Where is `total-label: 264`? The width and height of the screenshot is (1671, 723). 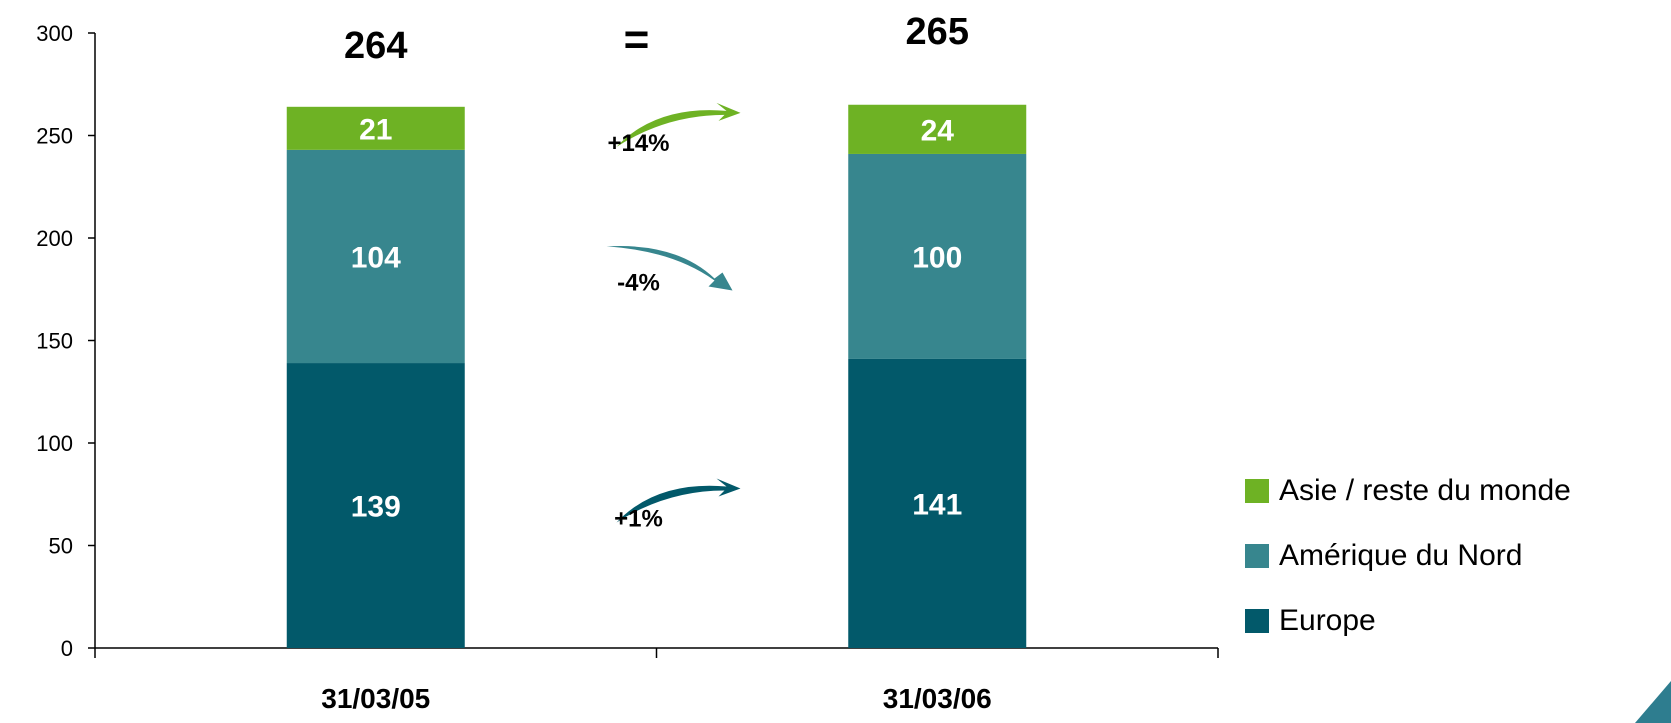
total-label: 264 is located at coordinates (375, 46).